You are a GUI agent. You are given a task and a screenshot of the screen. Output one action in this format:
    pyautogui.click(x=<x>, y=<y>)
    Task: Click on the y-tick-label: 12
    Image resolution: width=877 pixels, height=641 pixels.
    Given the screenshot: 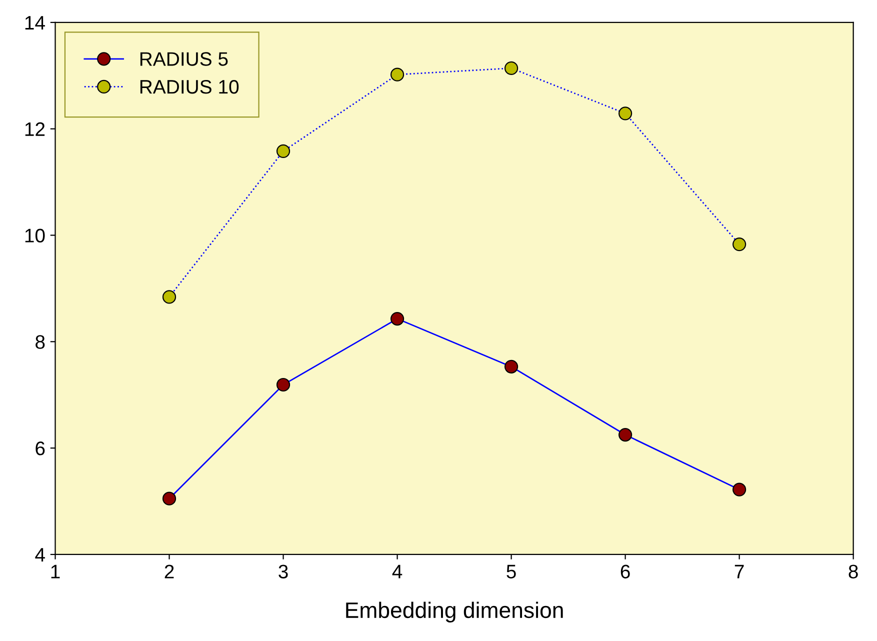 What is the action you would take?
    pyautogui.click(x=35, y=129)
    